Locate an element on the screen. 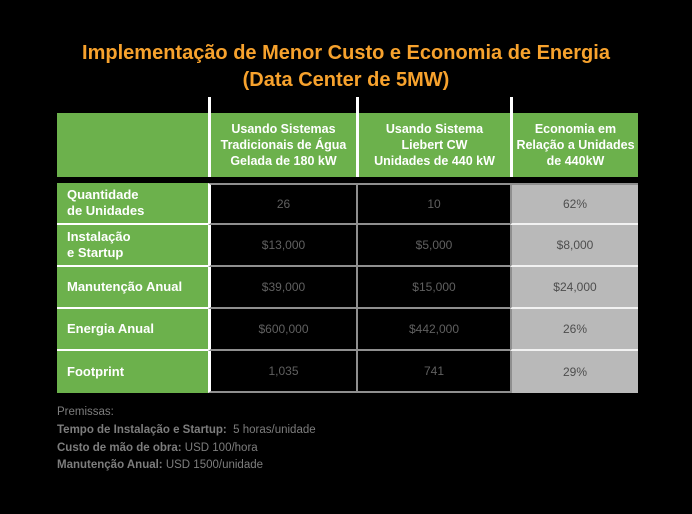 The image size is (692, 514). footnote-line: Manutenção Anual: USD 1500/unidade is located at coordinates (186, 466).